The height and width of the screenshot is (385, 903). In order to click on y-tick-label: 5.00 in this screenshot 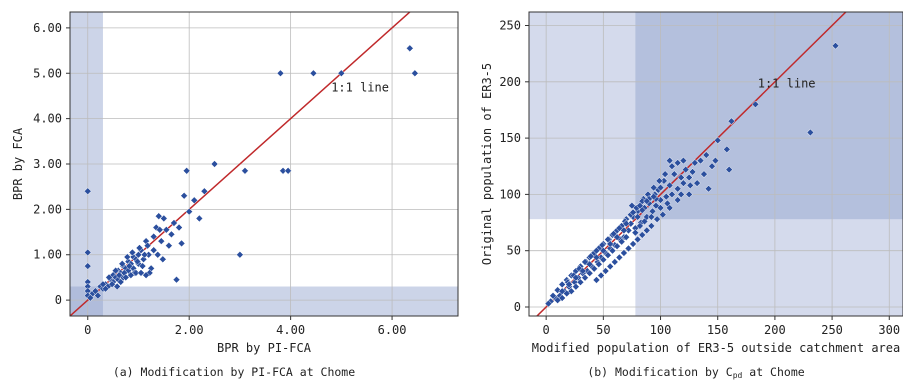, I will do `click(47, 73)`.